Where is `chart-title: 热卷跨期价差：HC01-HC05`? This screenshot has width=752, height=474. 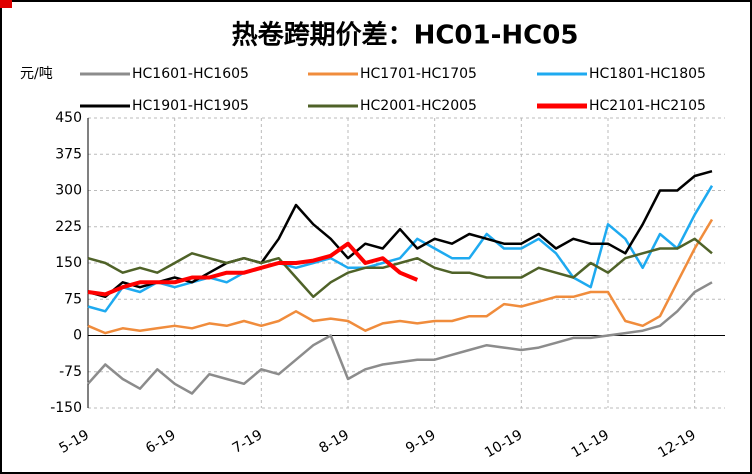
chart-title: 热卷跨期价差：HC01-HC05 is located at coordinates (405, 35).